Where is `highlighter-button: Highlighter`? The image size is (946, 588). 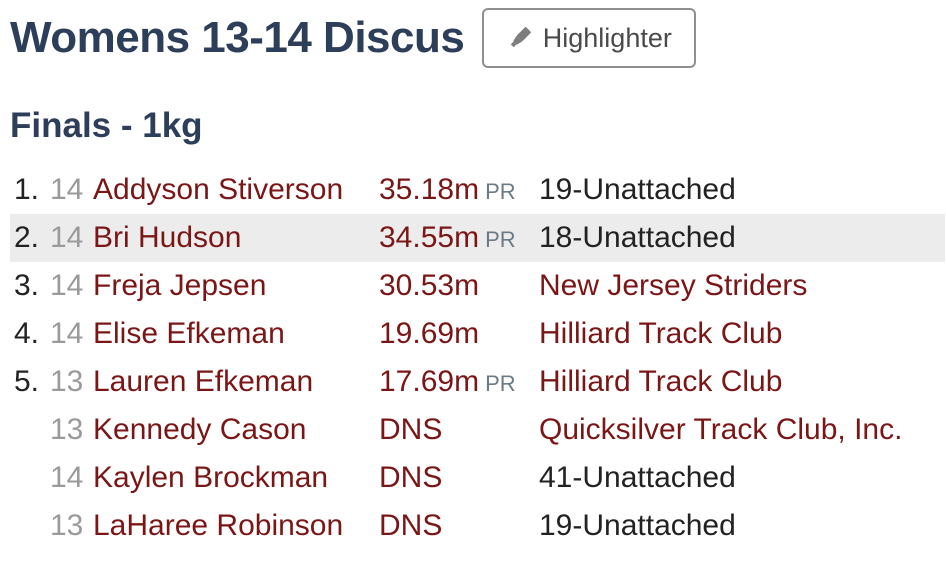 highlighter-button: Highlighter is located at coordinates (589, 38).